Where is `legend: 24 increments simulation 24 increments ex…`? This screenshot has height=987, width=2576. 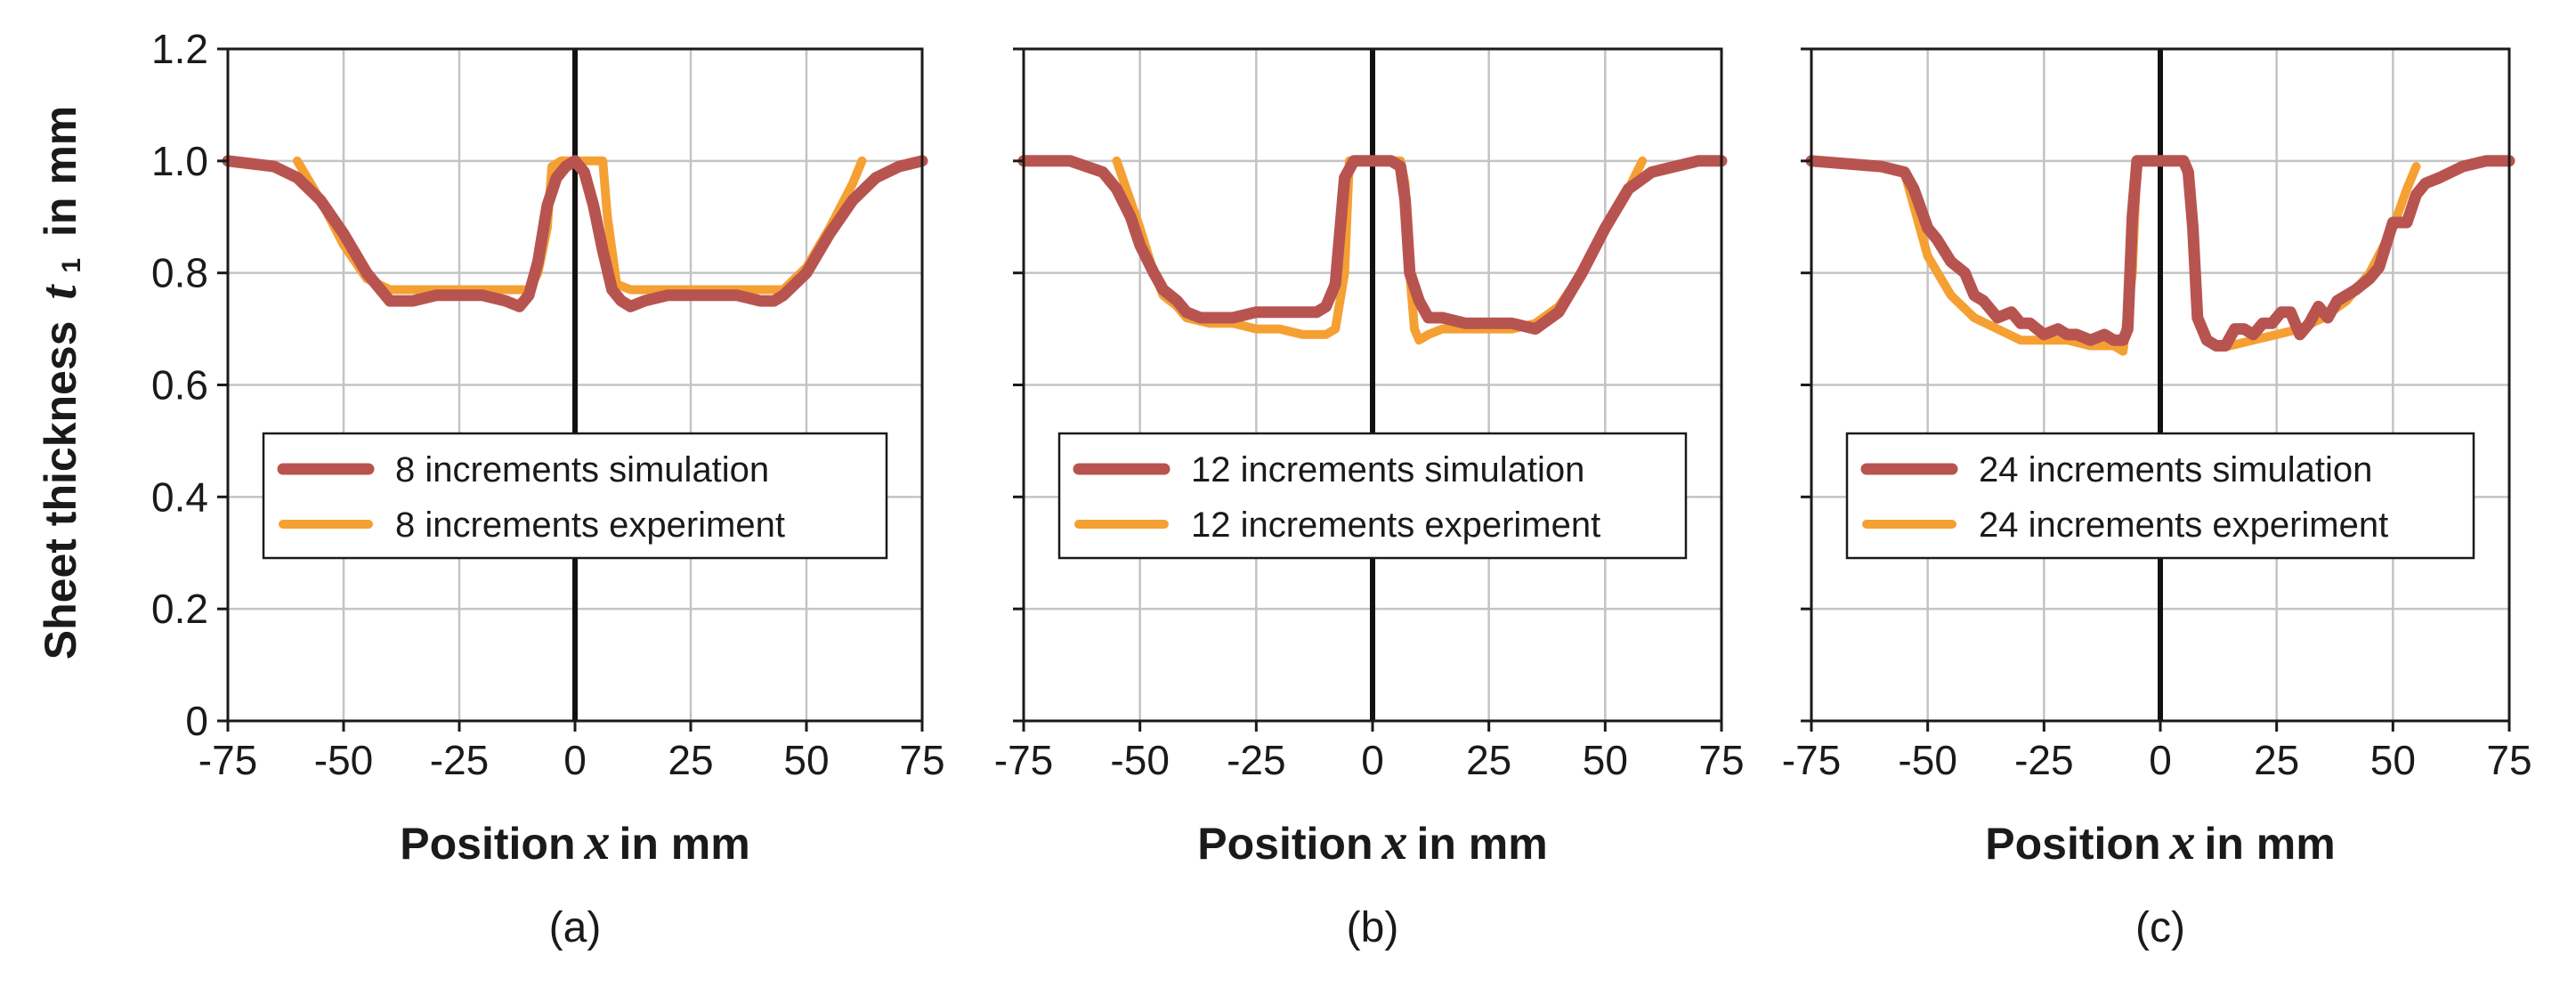 legend: 24 increments simulation 24 increments ex… is located at coordinates (2160, 496).